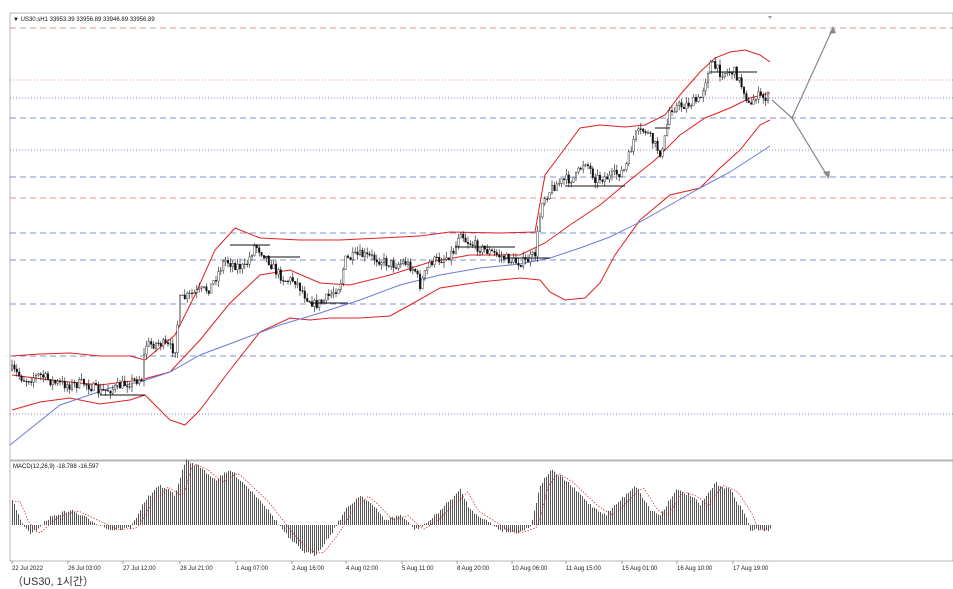  Describe the element at coordinates (695, 569) in the screenshot. I see `time-label: 16 Aug 10:00` at that location.